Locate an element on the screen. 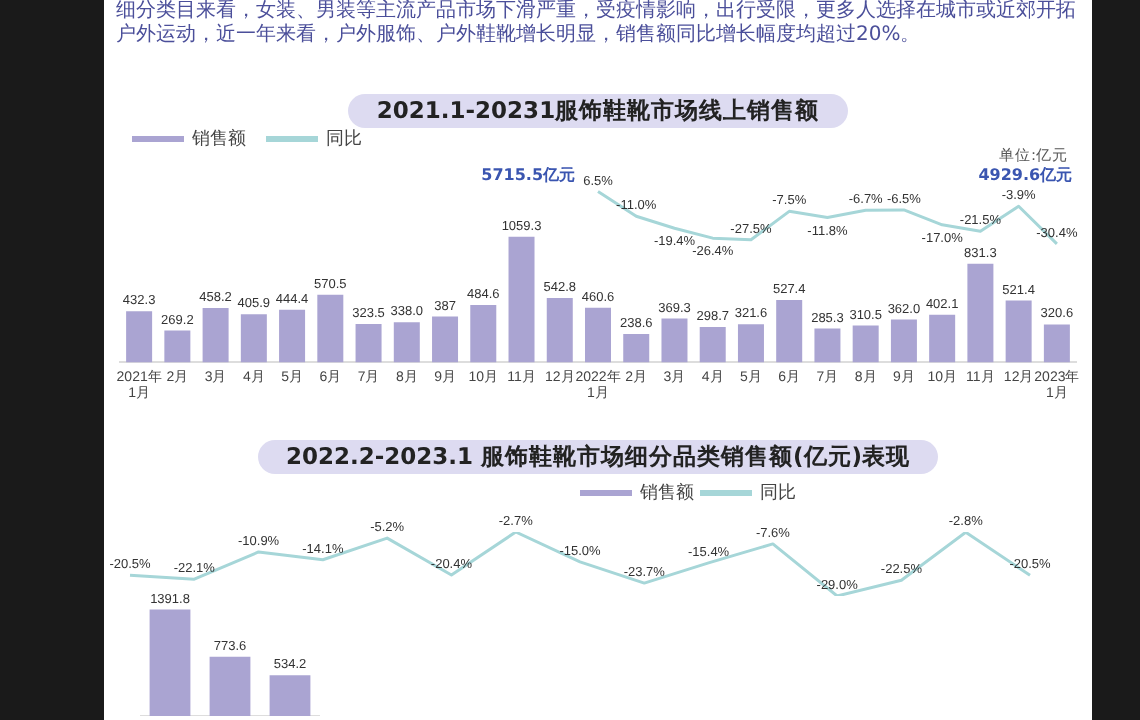 The image size is (1140, 720). chart-title: 2022.2-2023.1 服饰鞋靴市场细分品类销售额(亿元)表现 is located at coordinates (598, 457).